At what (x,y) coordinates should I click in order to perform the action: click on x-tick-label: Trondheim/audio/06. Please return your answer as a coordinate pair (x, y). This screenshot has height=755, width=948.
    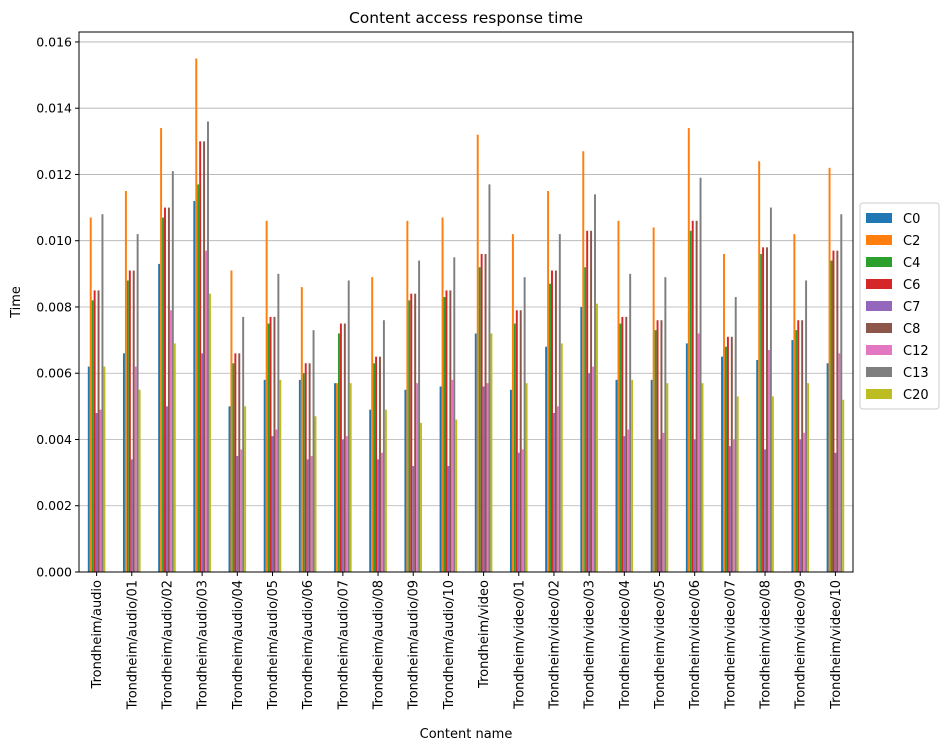
    Looking at the image, I should click on (308, 645).